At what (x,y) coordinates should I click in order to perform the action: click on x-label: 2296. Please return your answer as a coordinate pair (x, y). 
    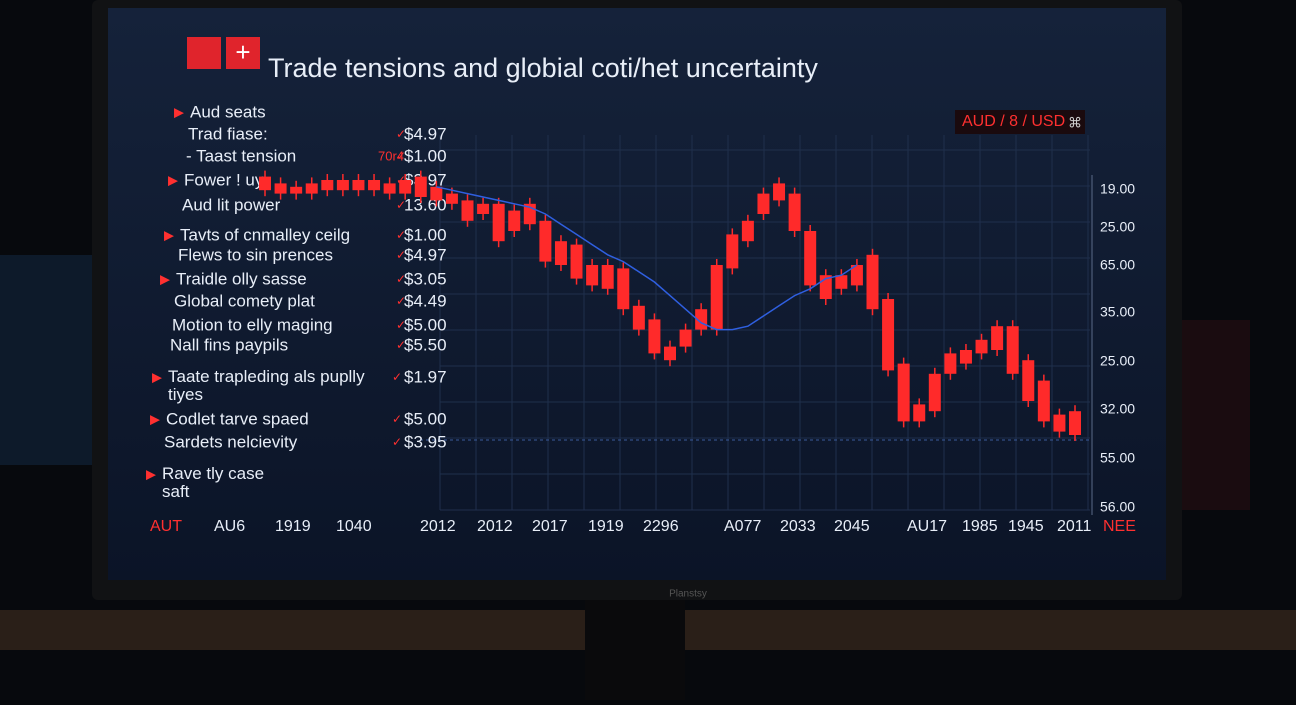
    Looking at the image, I should click on (661, 526).